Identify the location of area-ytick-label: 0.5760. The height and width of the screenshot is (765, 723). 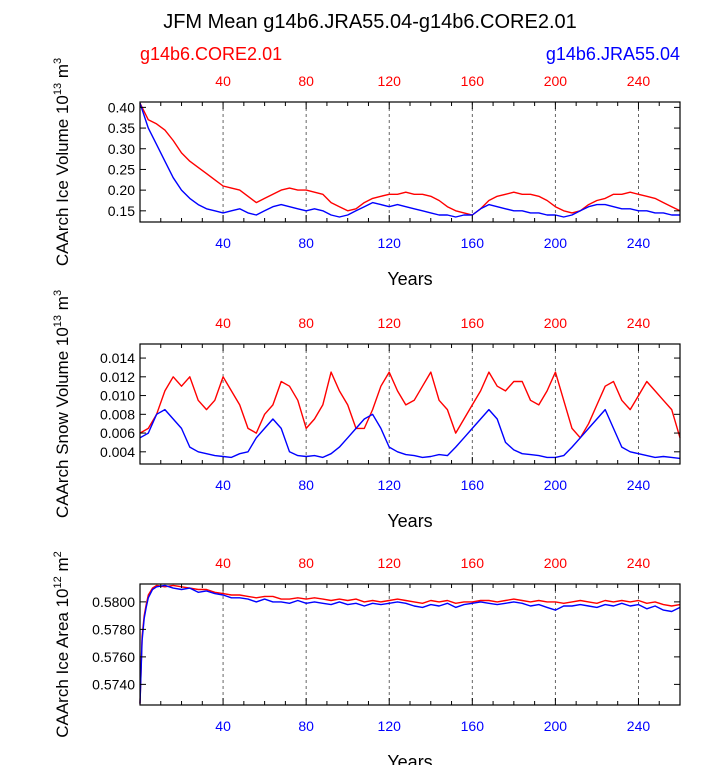
(113, 657).